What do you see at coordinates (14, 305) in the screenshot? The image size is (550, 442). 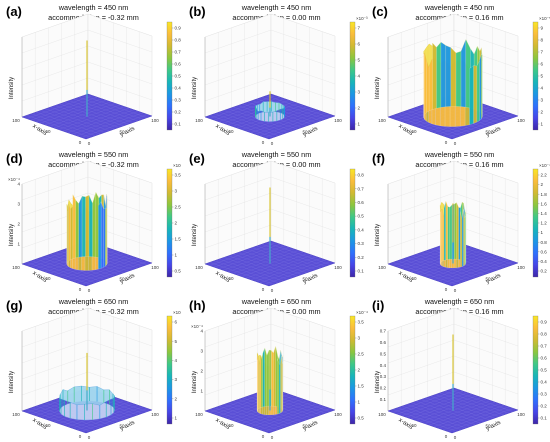 I see `panel-letter: (g)` at bounding box center [14, 305].